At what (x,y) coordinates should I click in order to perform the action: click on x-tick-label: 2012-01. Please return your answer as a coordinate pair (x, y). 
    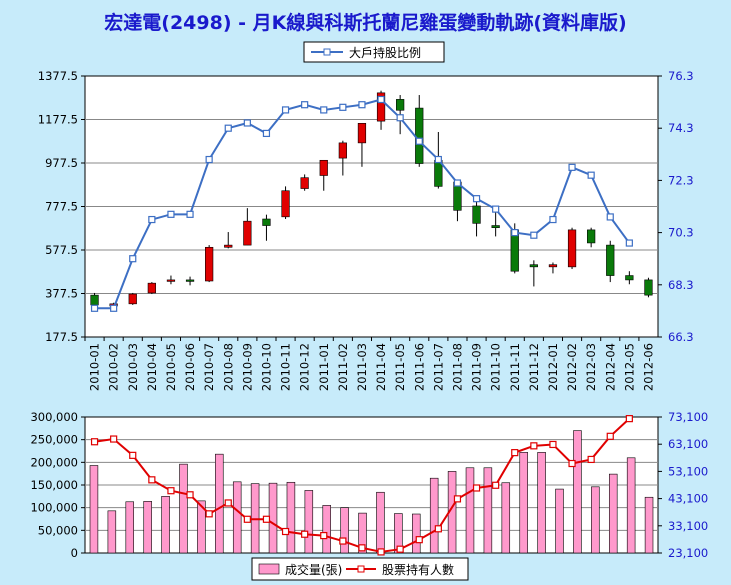
    Looking at the image, I should click on (553, 367).